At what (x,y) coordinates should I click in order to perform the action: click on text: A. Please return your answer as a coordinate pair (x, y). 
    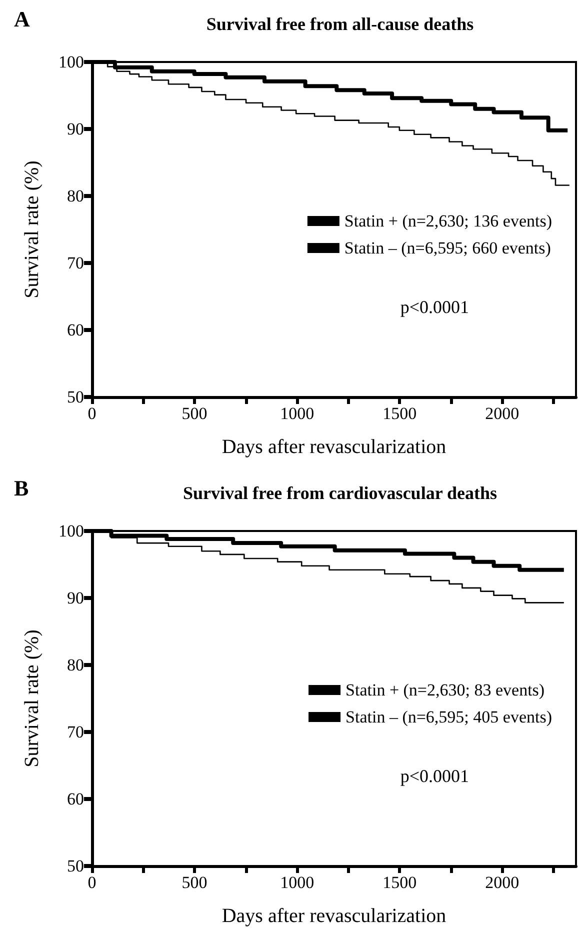
    Looking at the image, I should click on (22, 19).